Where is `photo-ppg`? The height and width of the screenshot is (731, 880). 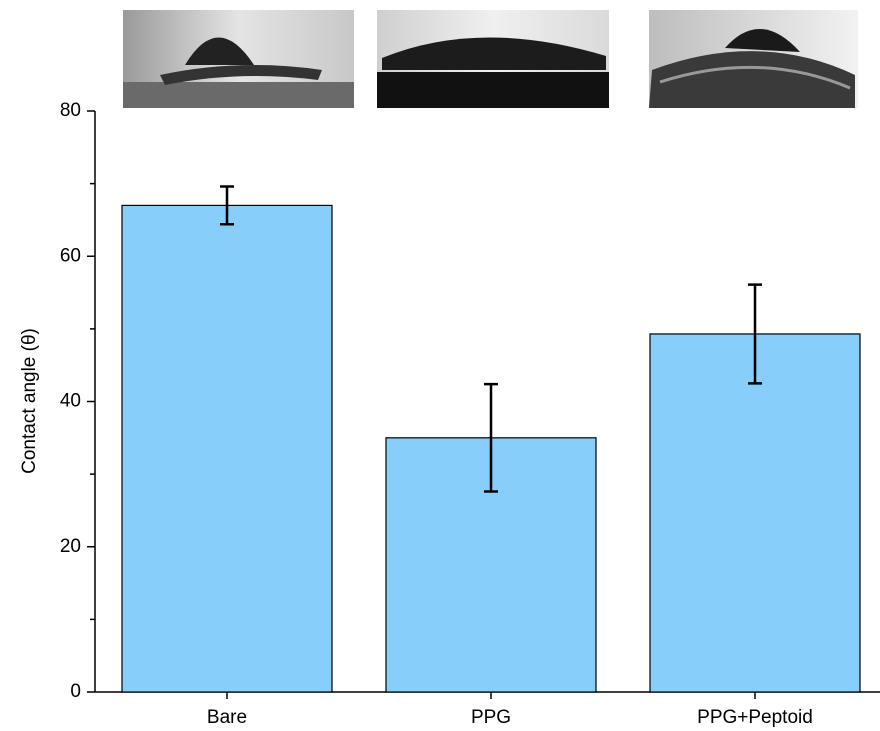 photo-ppg is located at coordinates (493, 59).